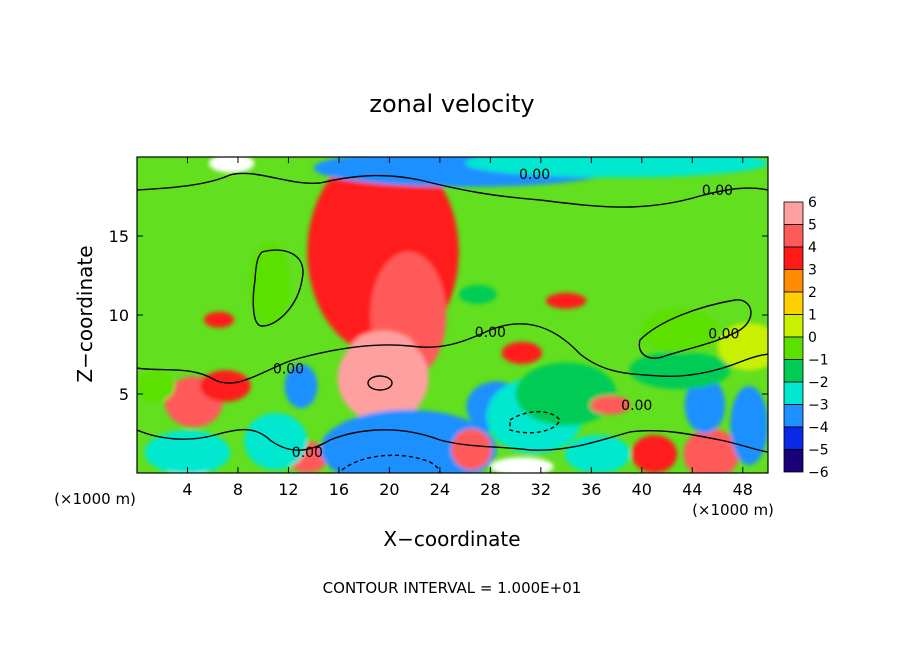 This screenshot has height=654, width=904. I want to click on colorbar-label-0: 6, so click(812, 203).